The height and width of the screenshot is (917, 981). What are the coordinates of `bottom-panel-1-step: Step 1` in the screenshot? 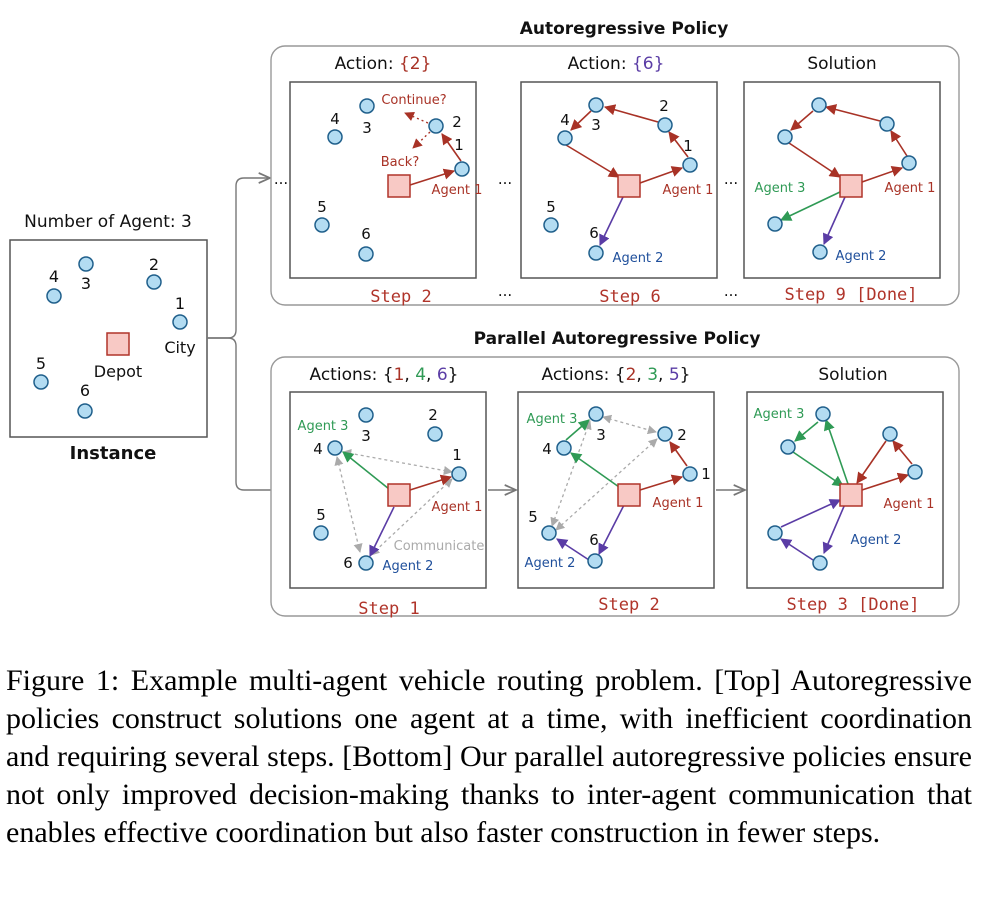 It's located at (388, 609).